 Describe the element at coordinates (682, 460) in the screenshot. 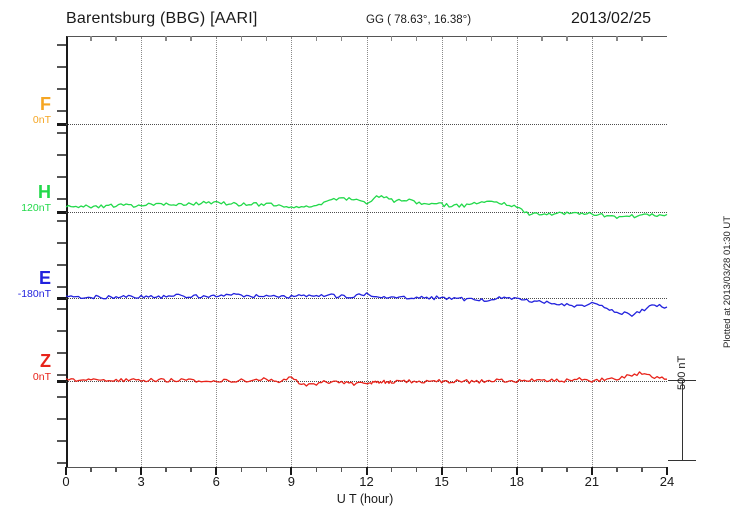

I see `scale-bar-bottom-cap` at that location.